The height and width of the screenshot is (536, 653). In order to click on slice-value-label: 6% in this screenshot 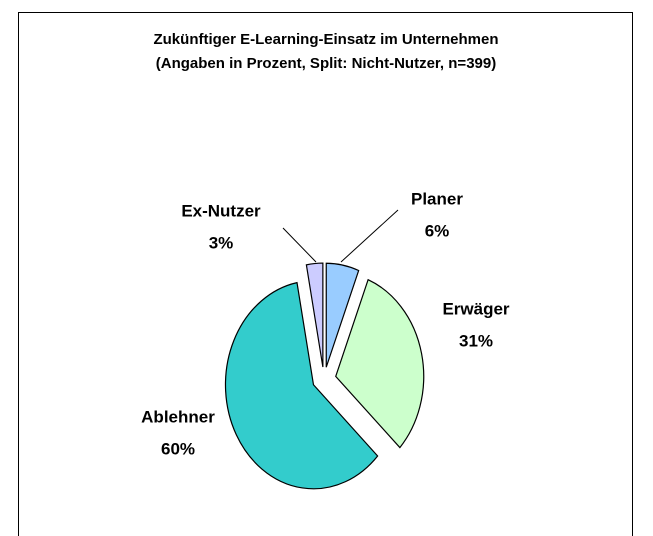, I will do `click(437, 230)`.